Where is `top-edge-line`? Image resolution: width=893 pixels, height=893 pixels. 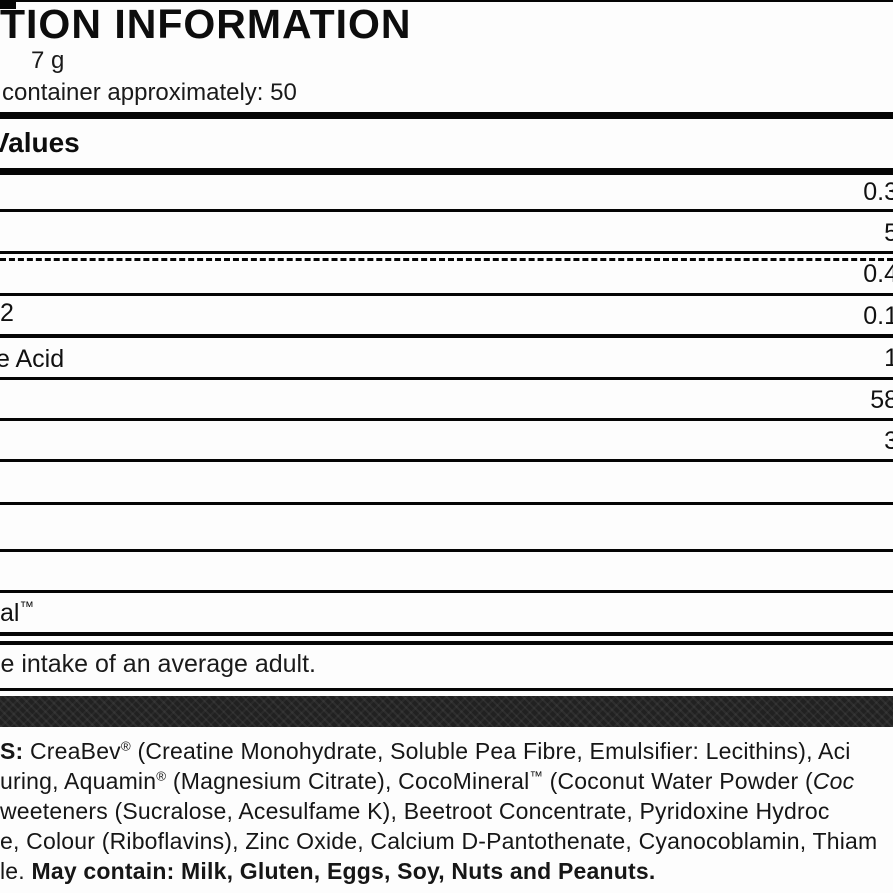
top-edge-line is located at coordinates (446, 1).